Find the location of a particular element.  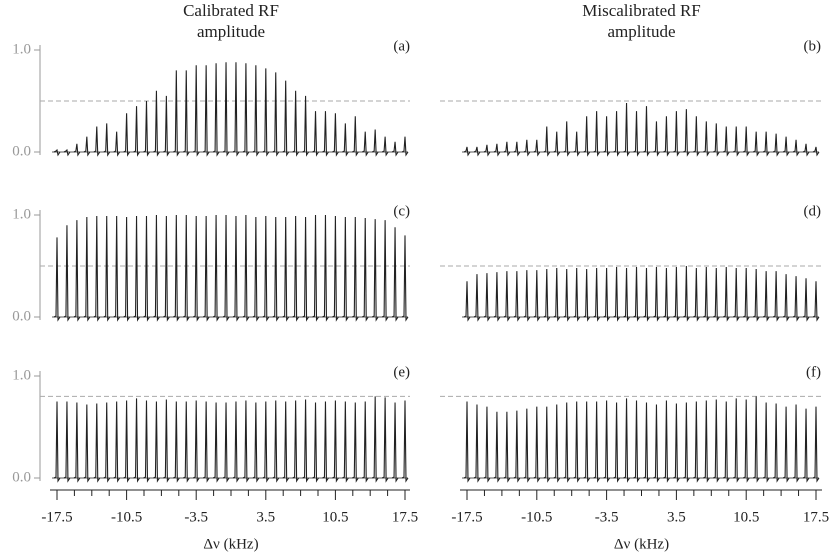

x-tick-label: -3.5 is located at coordinates (607, 517).